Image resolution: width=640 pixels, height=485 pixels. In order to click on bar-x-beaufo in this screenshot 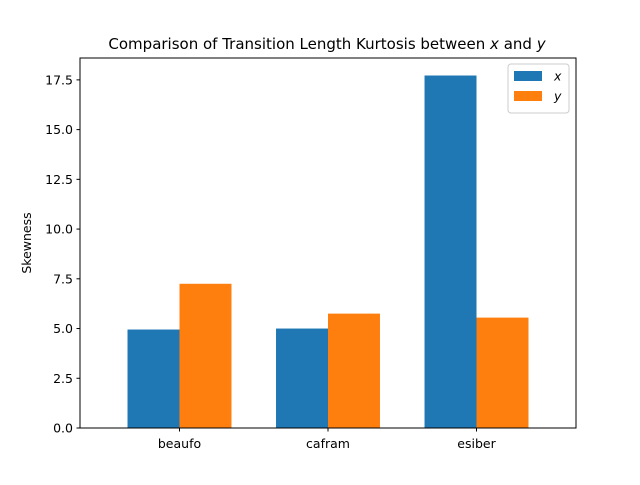, I will do `click(153, 378)`.